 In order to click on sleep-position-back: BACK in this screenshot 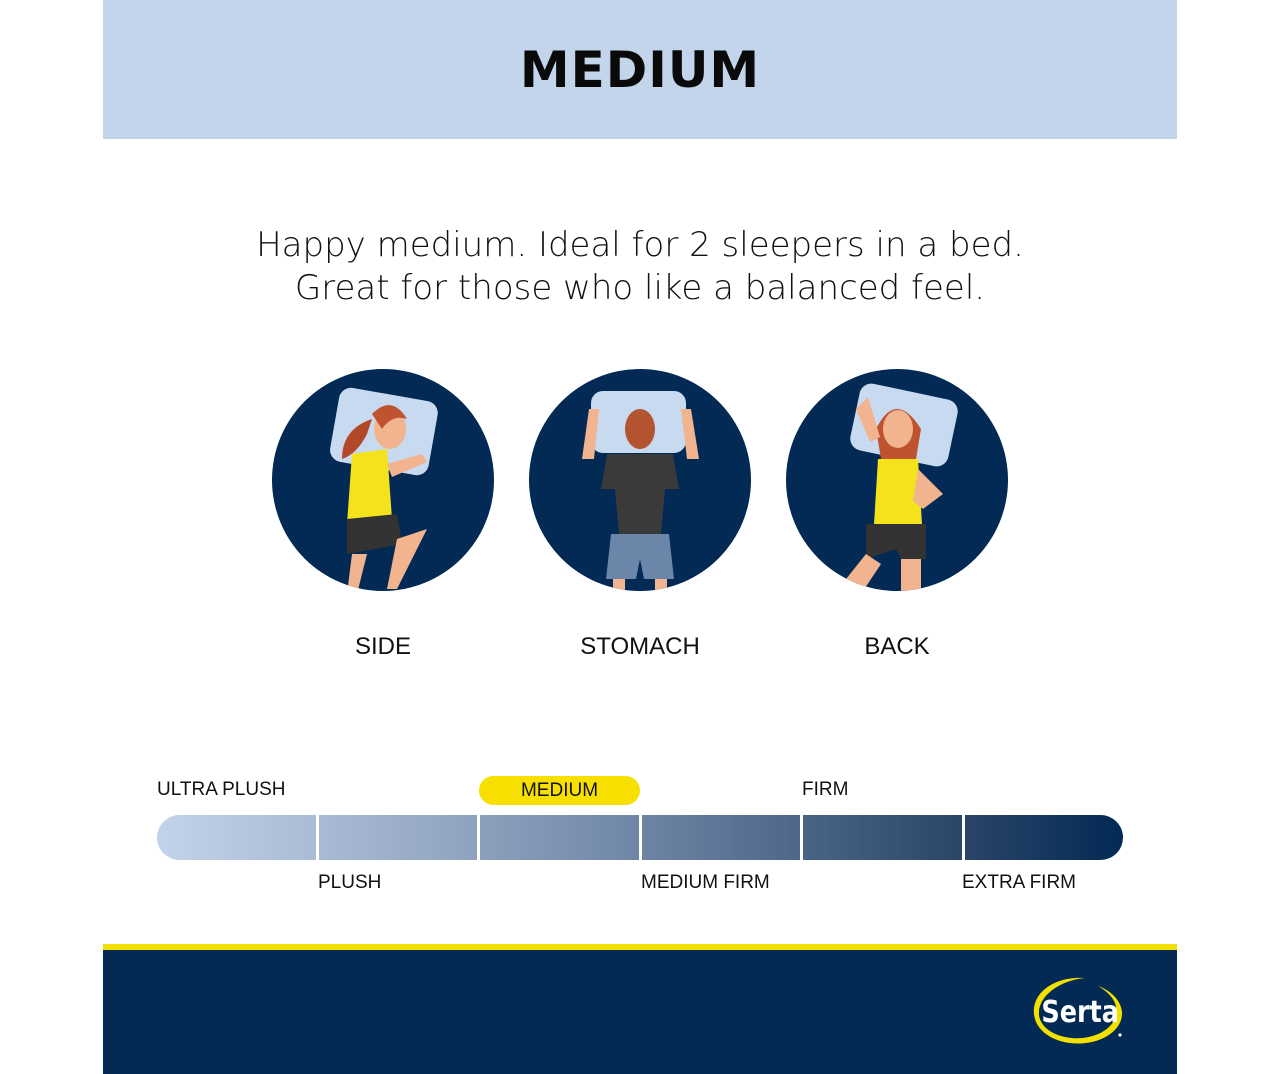, I will do `click(897, 515)`.